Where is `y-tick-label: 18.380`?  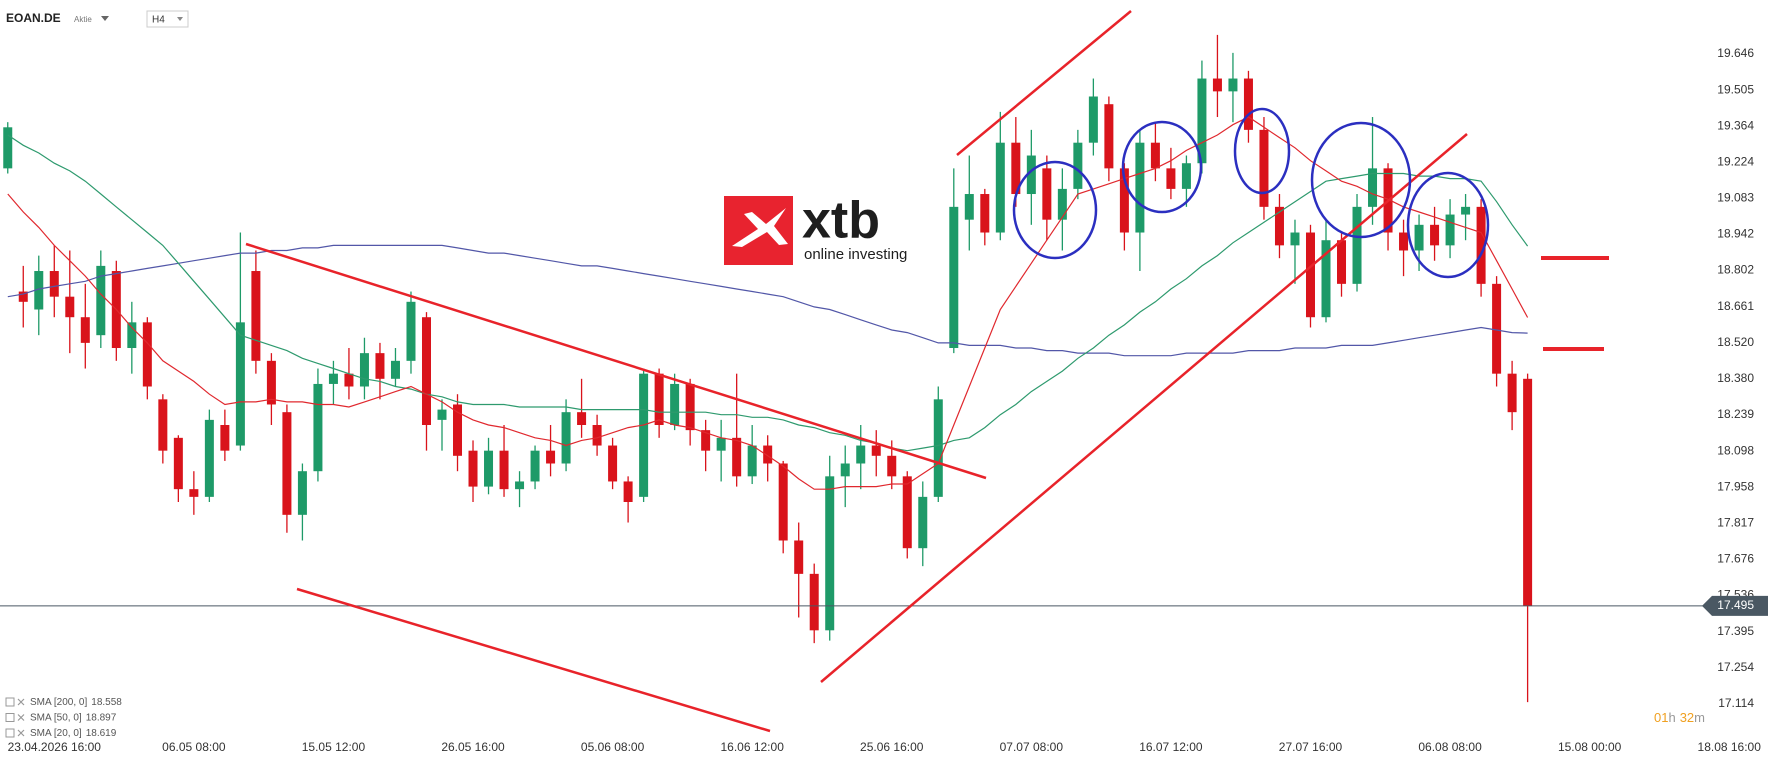 y-tick-label: 18.380 is located at coordinates (1735, 378).